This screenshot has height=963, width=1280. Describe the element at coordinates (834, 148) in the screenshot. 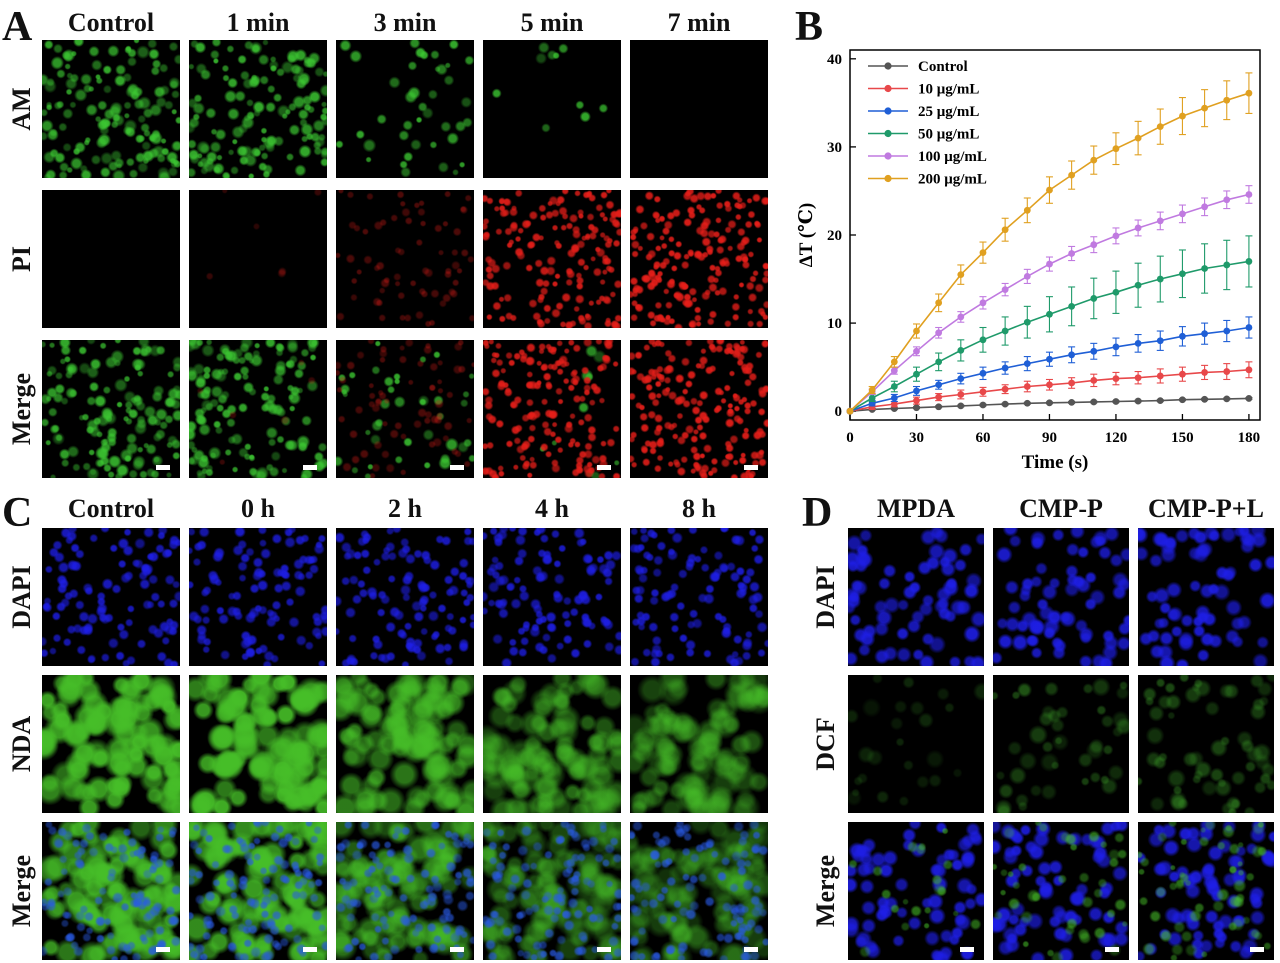

I see `y-tick-label: 30` at that location.